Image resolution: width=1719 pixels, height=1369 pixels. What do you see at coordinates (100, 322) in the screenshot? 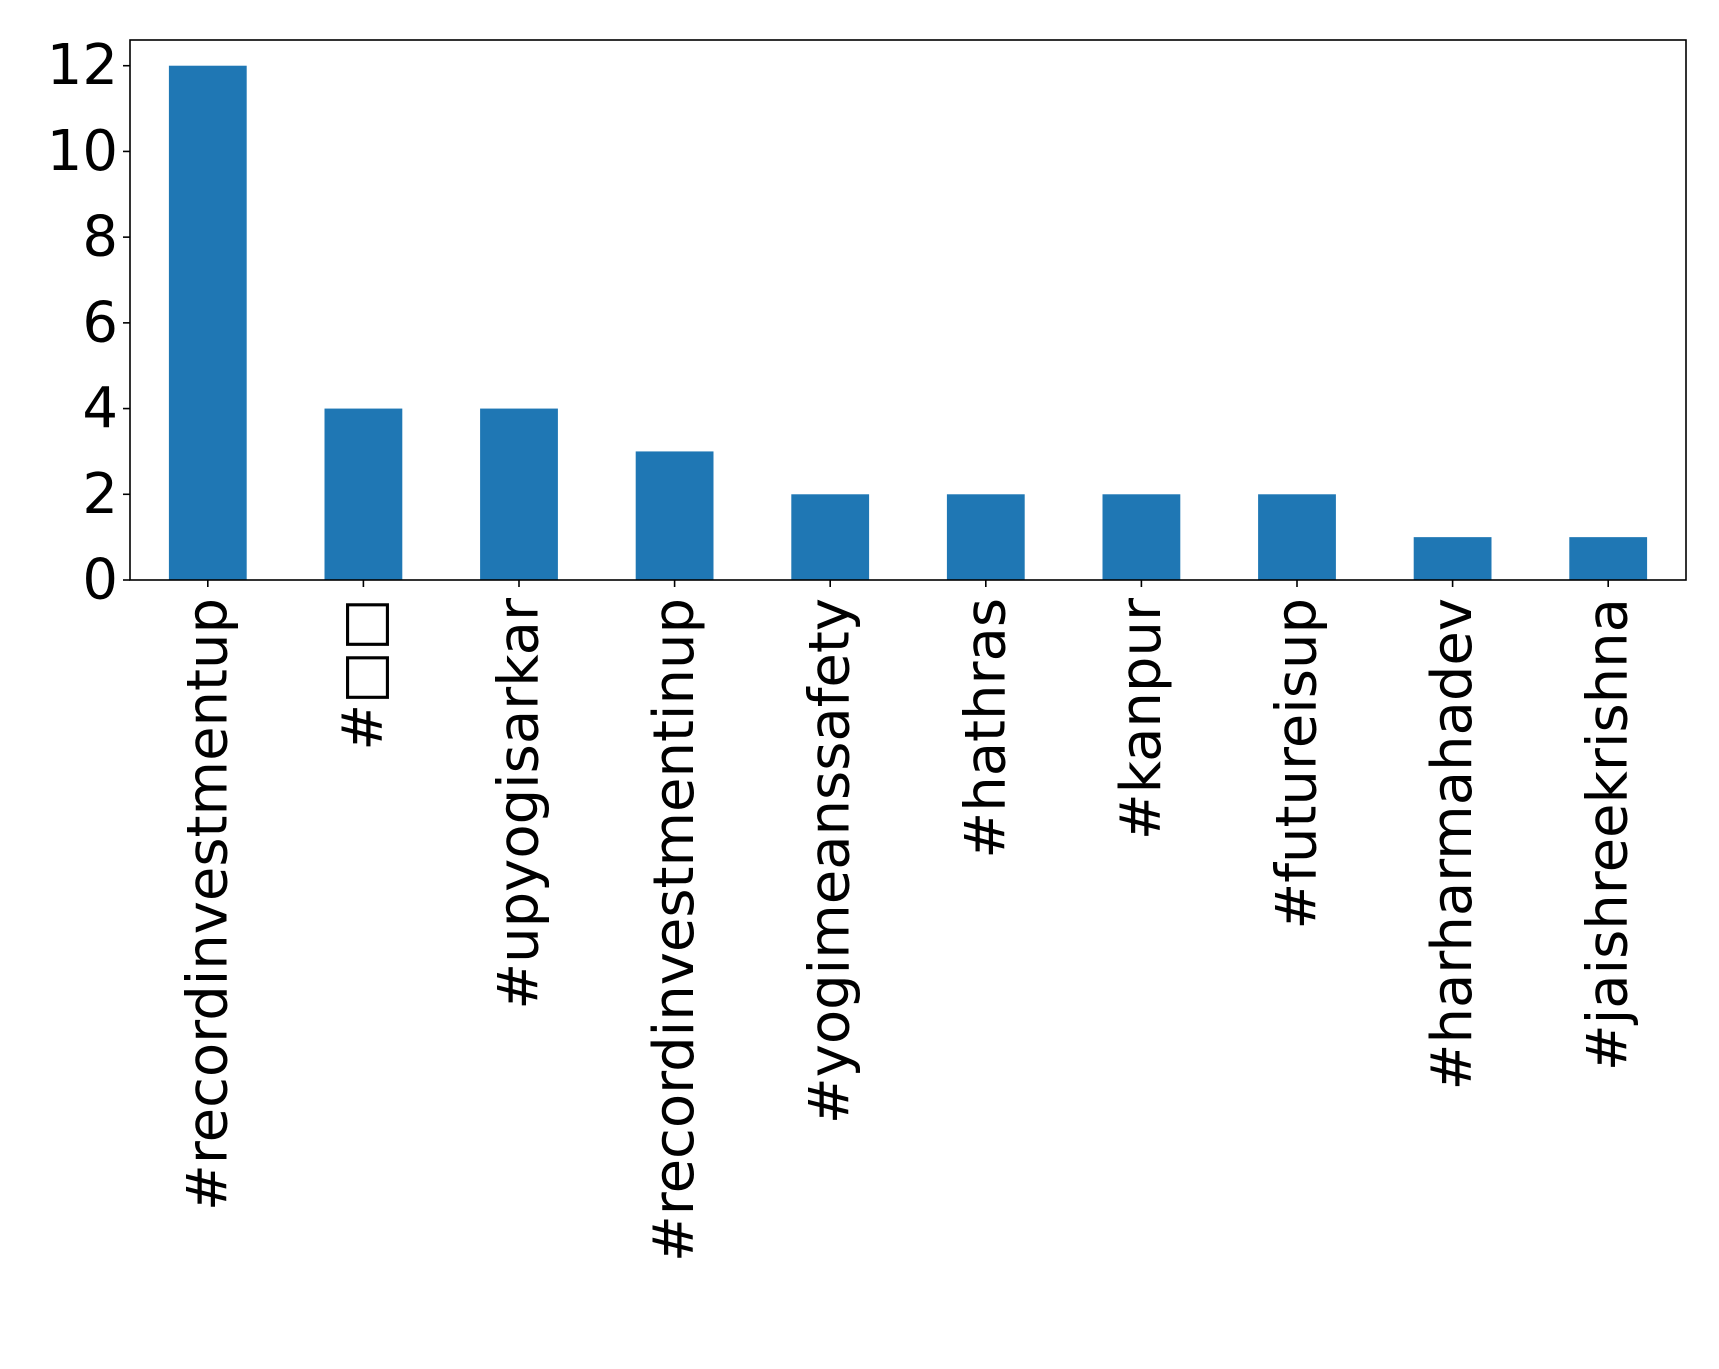
I see `y-tick-label-3: 6` at bounding box center [100, 322].